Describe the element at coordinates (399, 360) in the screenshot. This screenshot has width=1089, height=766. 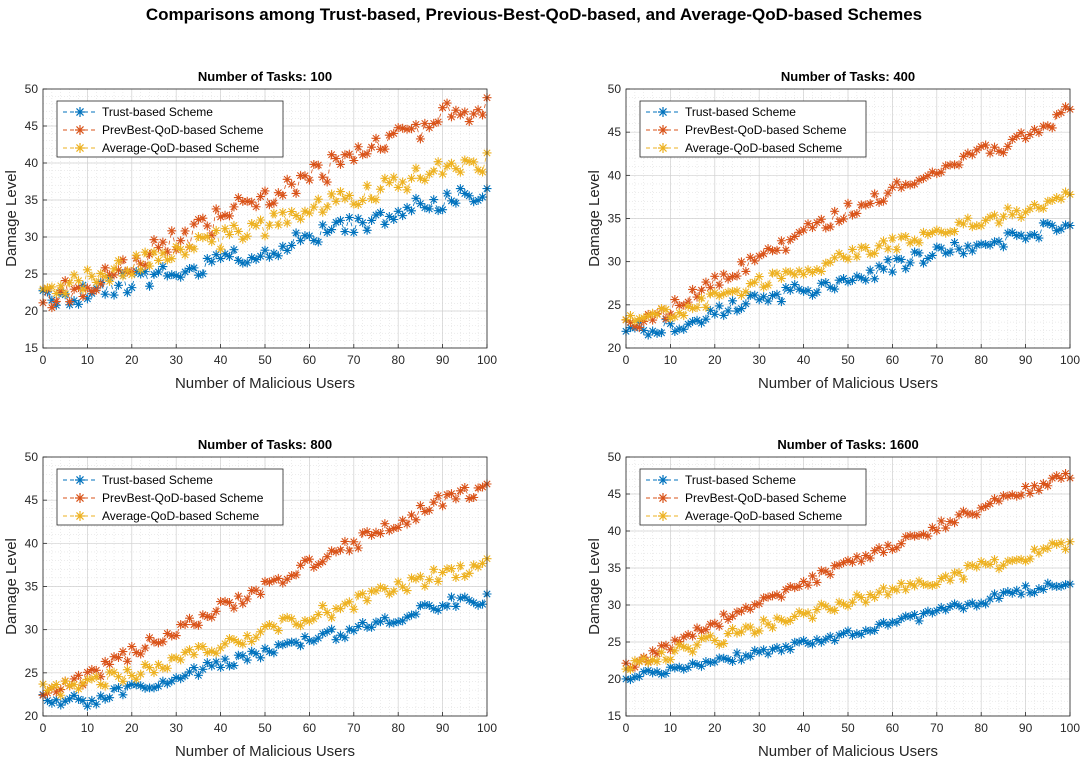
I see `x-tick-label: 80` at that location.